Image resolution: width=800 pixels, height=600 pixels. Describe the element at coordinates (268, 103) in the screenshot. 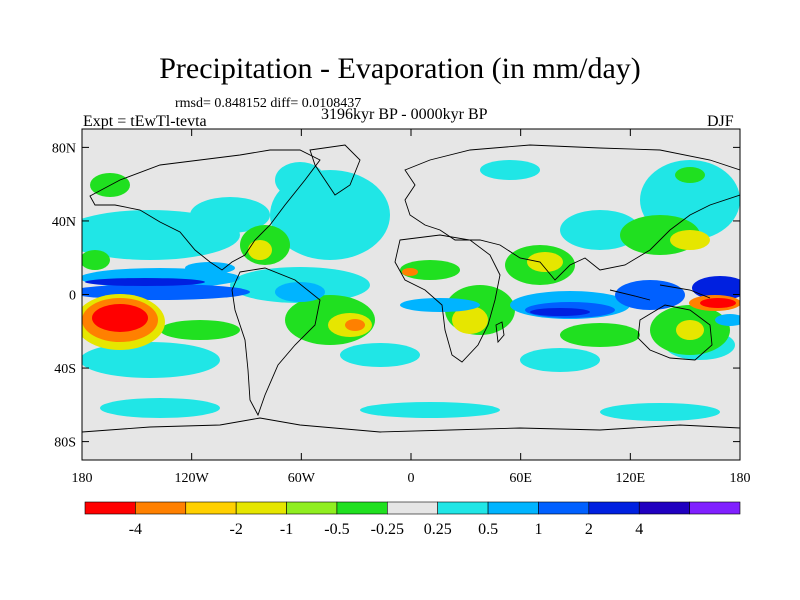

I see `stats-label: rmsd= 0.848152 diff= 0.0108437` at that location.